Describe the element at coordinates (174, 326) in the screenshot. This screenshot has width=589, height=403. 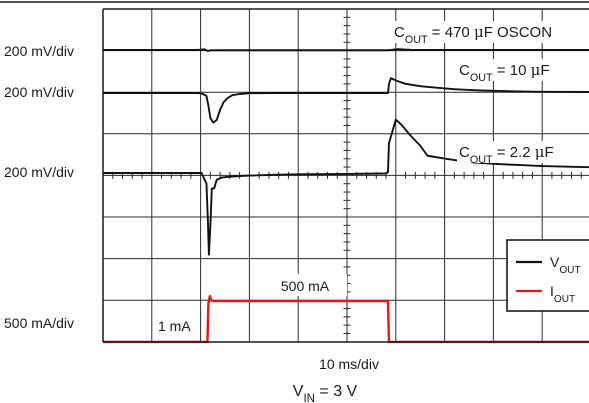
I see `current-low-label: 1 mA` at that location.